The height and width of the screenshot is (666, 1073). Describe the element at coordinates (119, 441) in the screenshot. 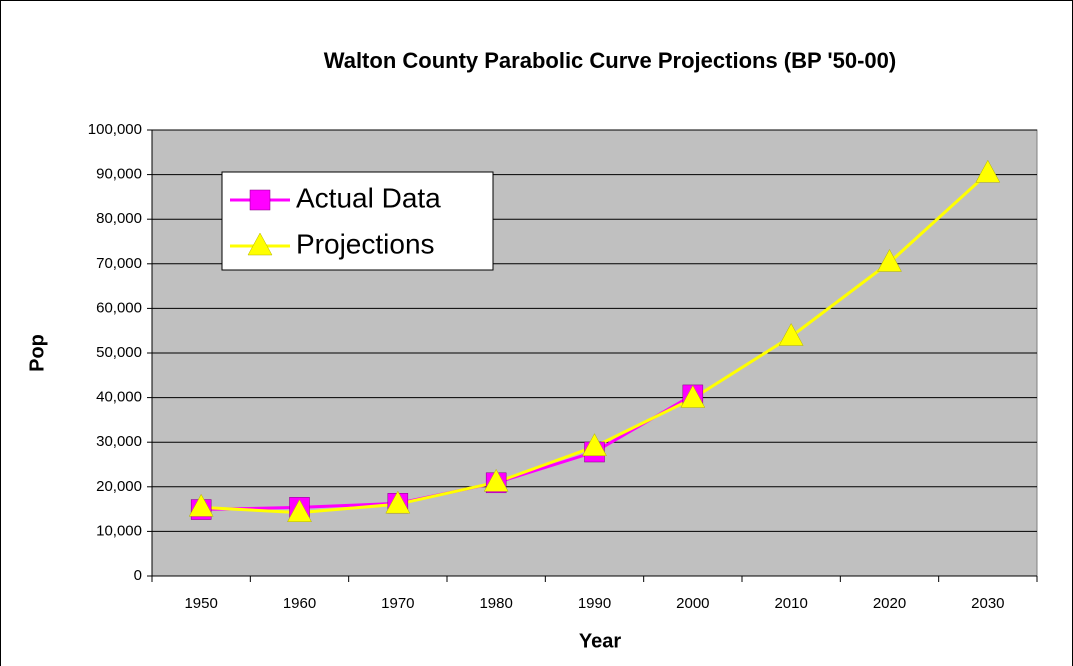

I see `y-tick-label: 30,000` at that location.